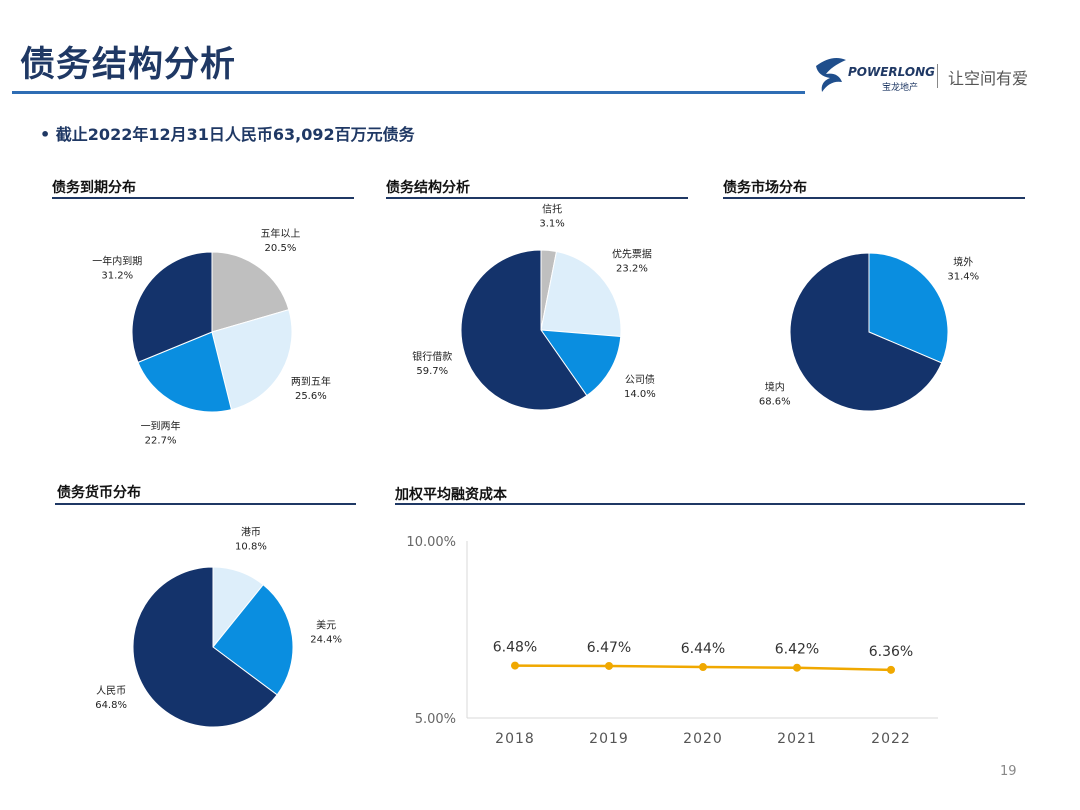 The width and height of the screenshot is (1080, 810). What do you see at coordinates (963, 277) in the screenshot?
I see `slice-value: 31.4%` at bounding box center [963, 277].